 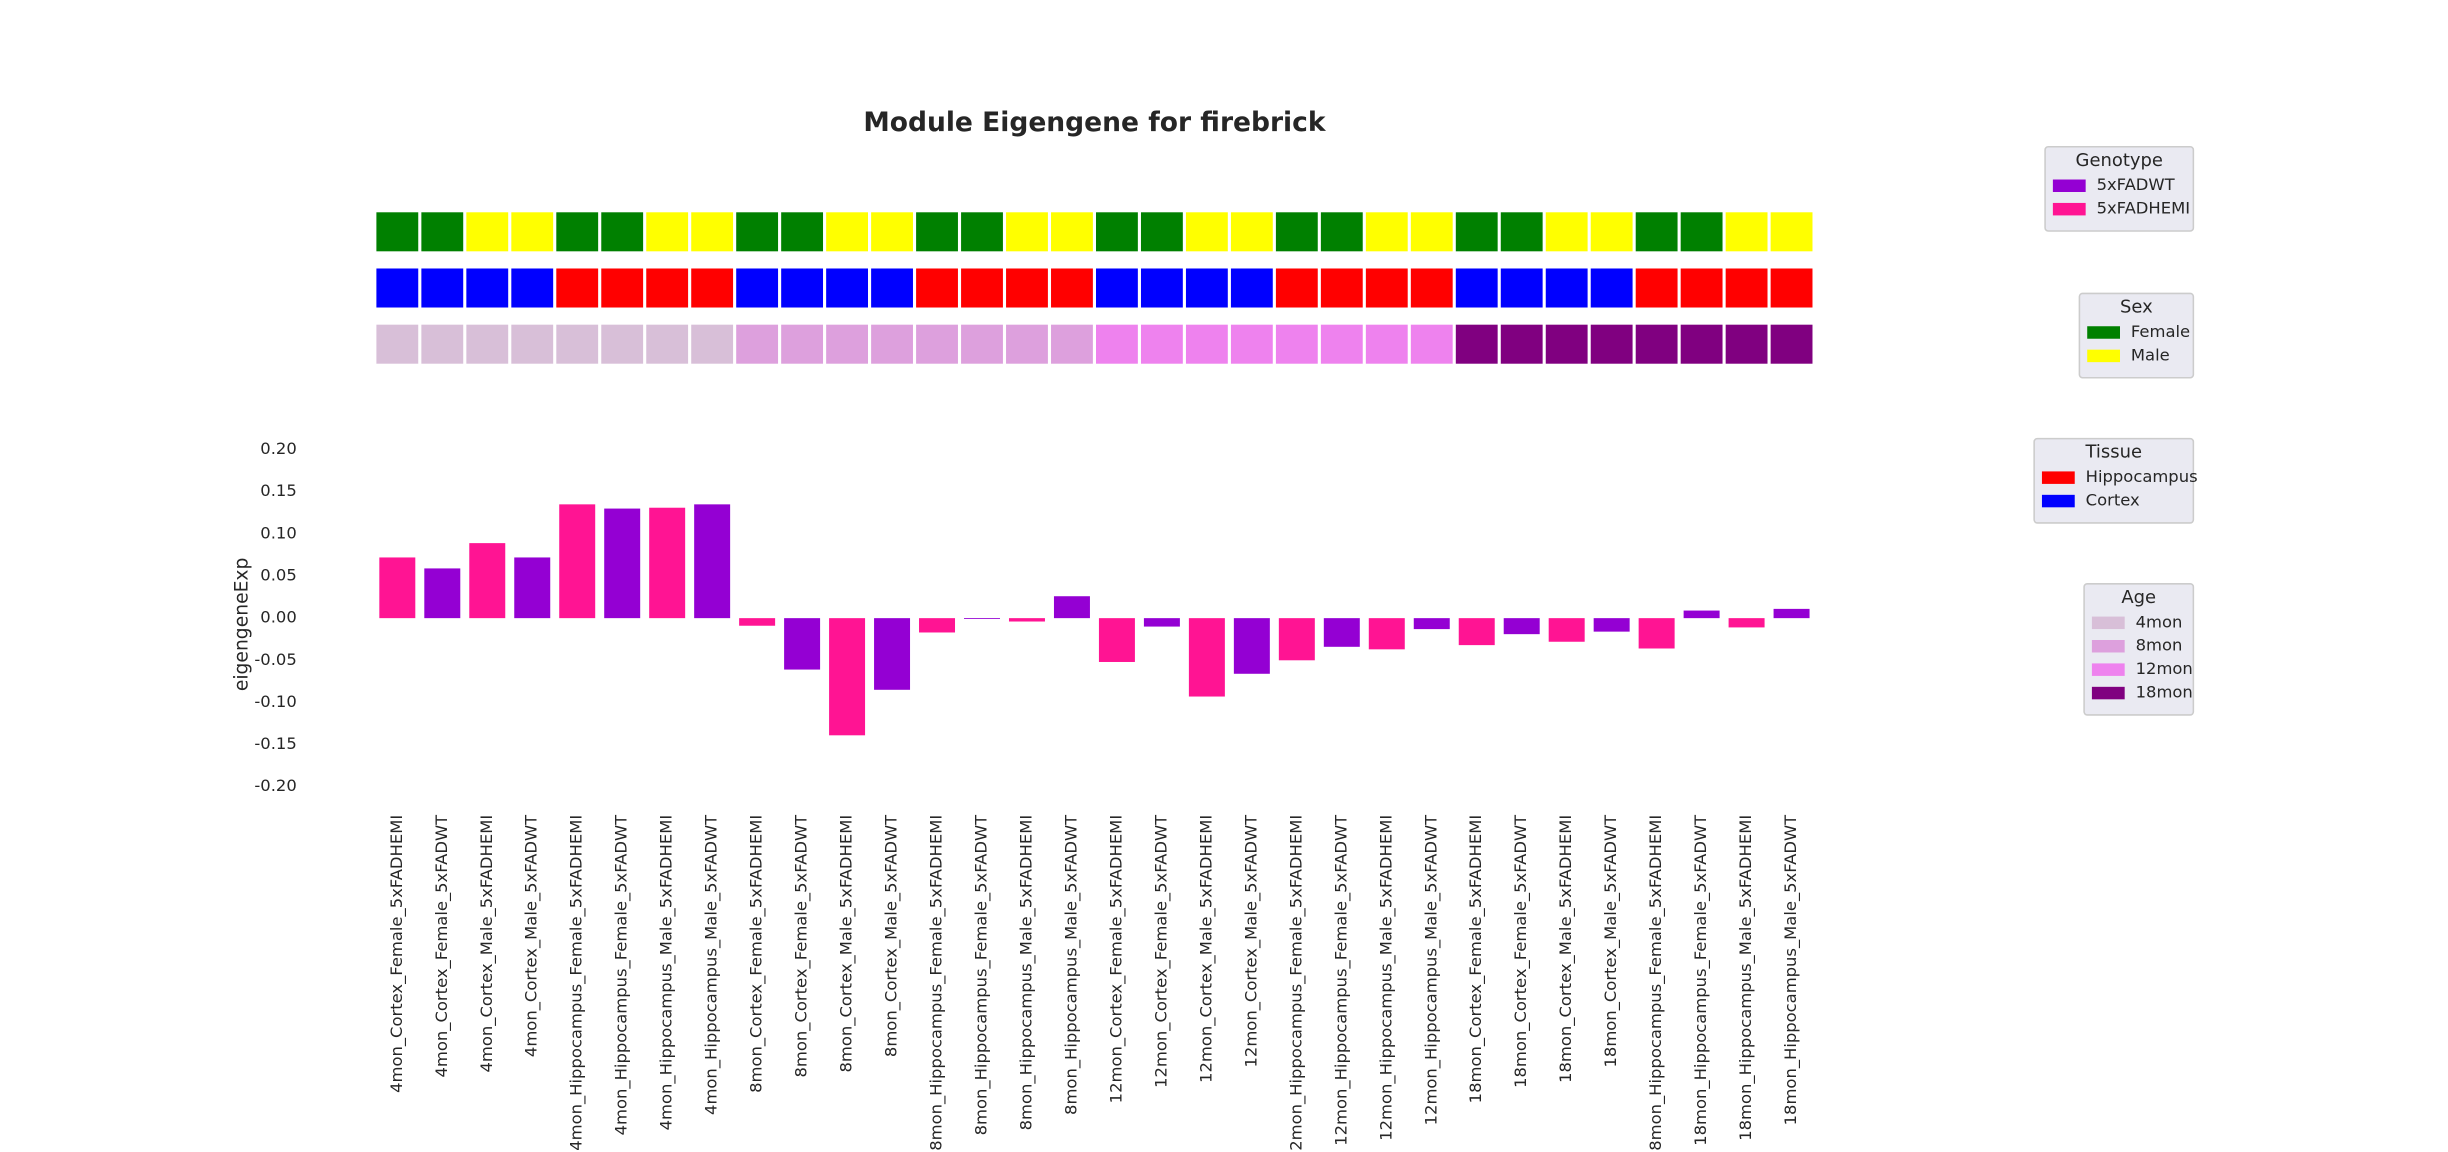 What do you see at coordinates (1611, 941) in the screenshot?
I see `x-tick-label: 18mon_Cortex_Male_5xFADWT` at bounding box center [1611, 941].